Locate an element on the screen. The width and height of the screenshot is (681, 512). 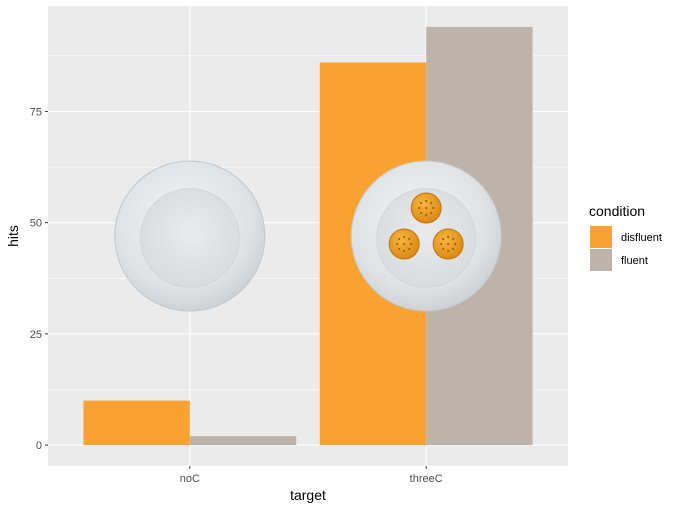
y-axis: 0 25 50 75 is located at coordinates (39, 279).